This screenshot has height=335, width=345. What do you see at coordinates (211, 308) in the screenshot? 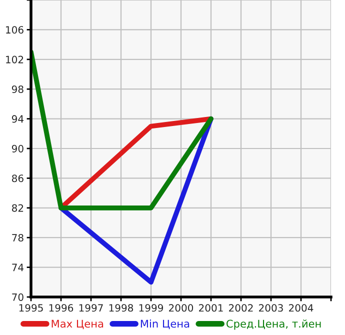
I see `x-tick-label: 2001` at bounding box center [211, 308].